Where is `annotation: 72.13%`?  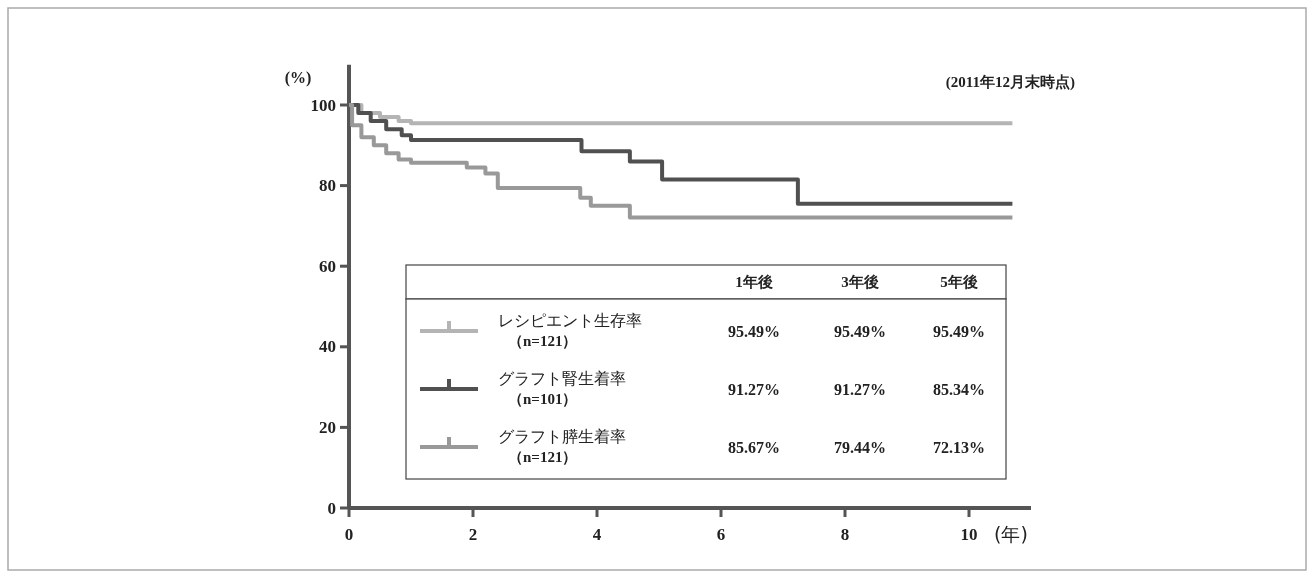
annotation: 72.13% is located at coordinates (959, 447).